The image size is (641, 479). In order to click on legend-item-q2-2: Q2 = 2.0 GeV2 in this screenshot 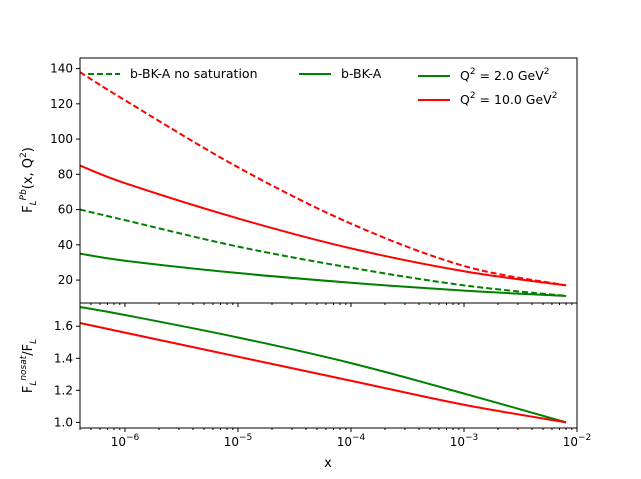, I will do `click(484, 75)`.